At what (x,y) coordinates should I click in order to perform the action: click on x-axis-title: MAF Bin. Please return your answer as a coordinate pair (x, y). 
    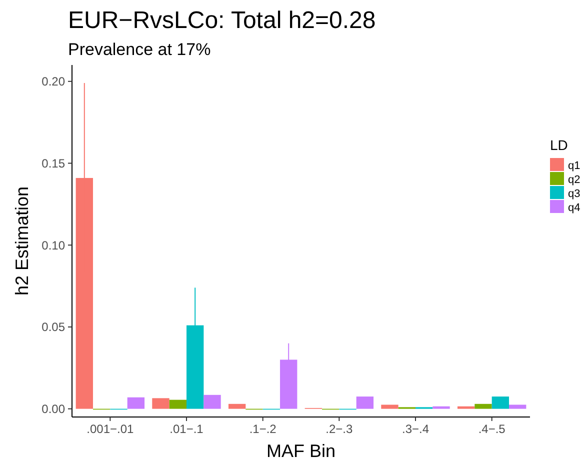
    Looking at the image, I should click on (301, 451).